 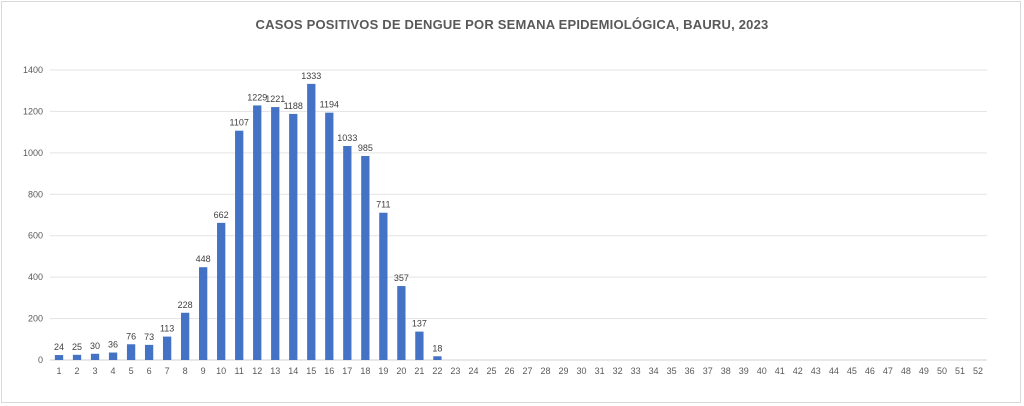 What do you see at coordinates (636, 371) in the screenshot?
I see `x-tick-label: 33` at bounding box center [636, 371].